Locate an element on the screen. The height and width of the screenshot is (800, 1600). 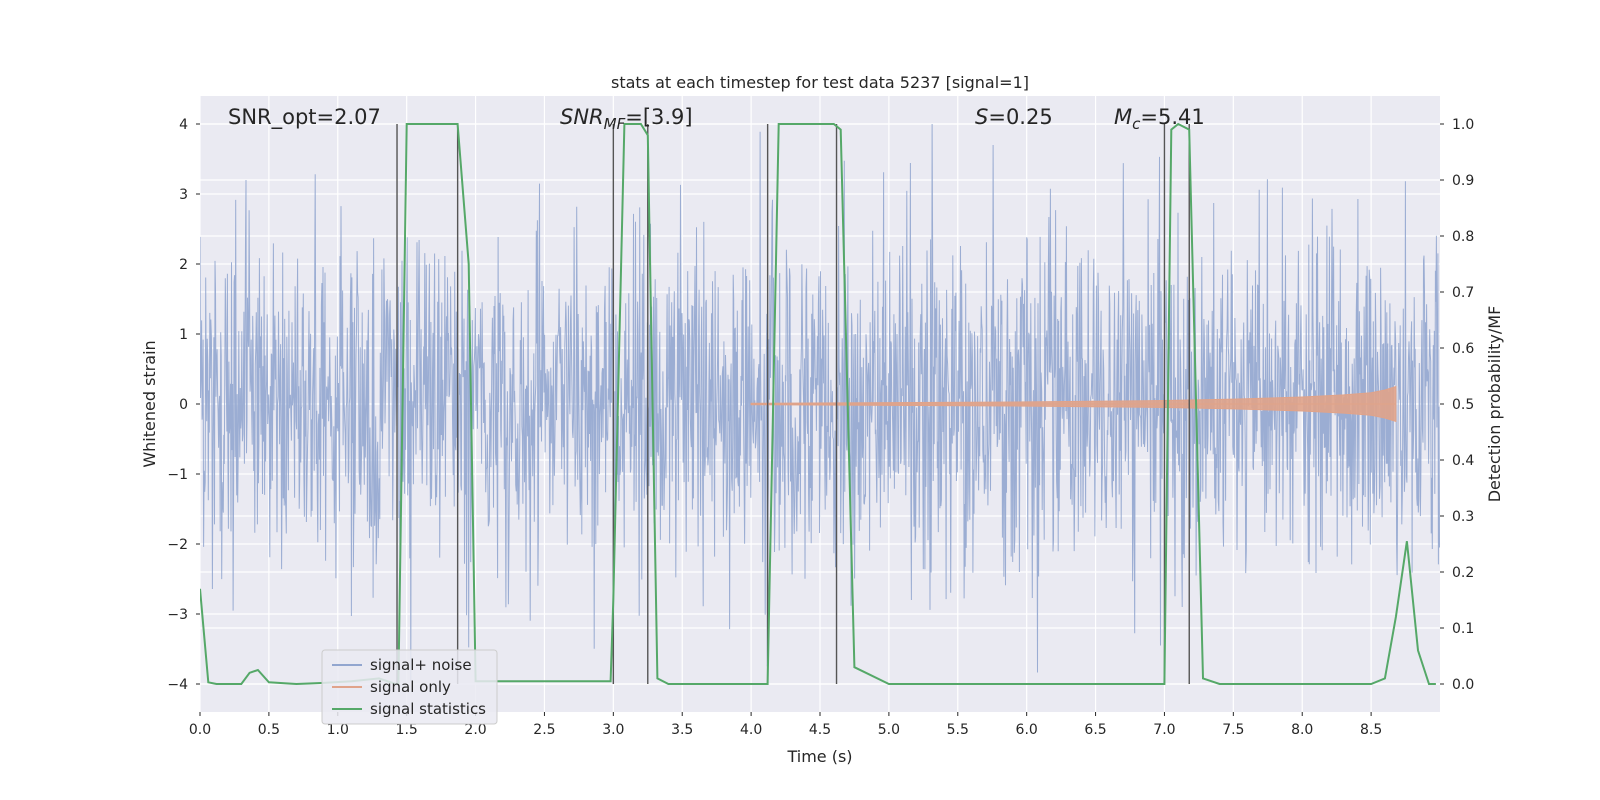
x-tick-label: 6.0 is located at coordinates (1027, 730).